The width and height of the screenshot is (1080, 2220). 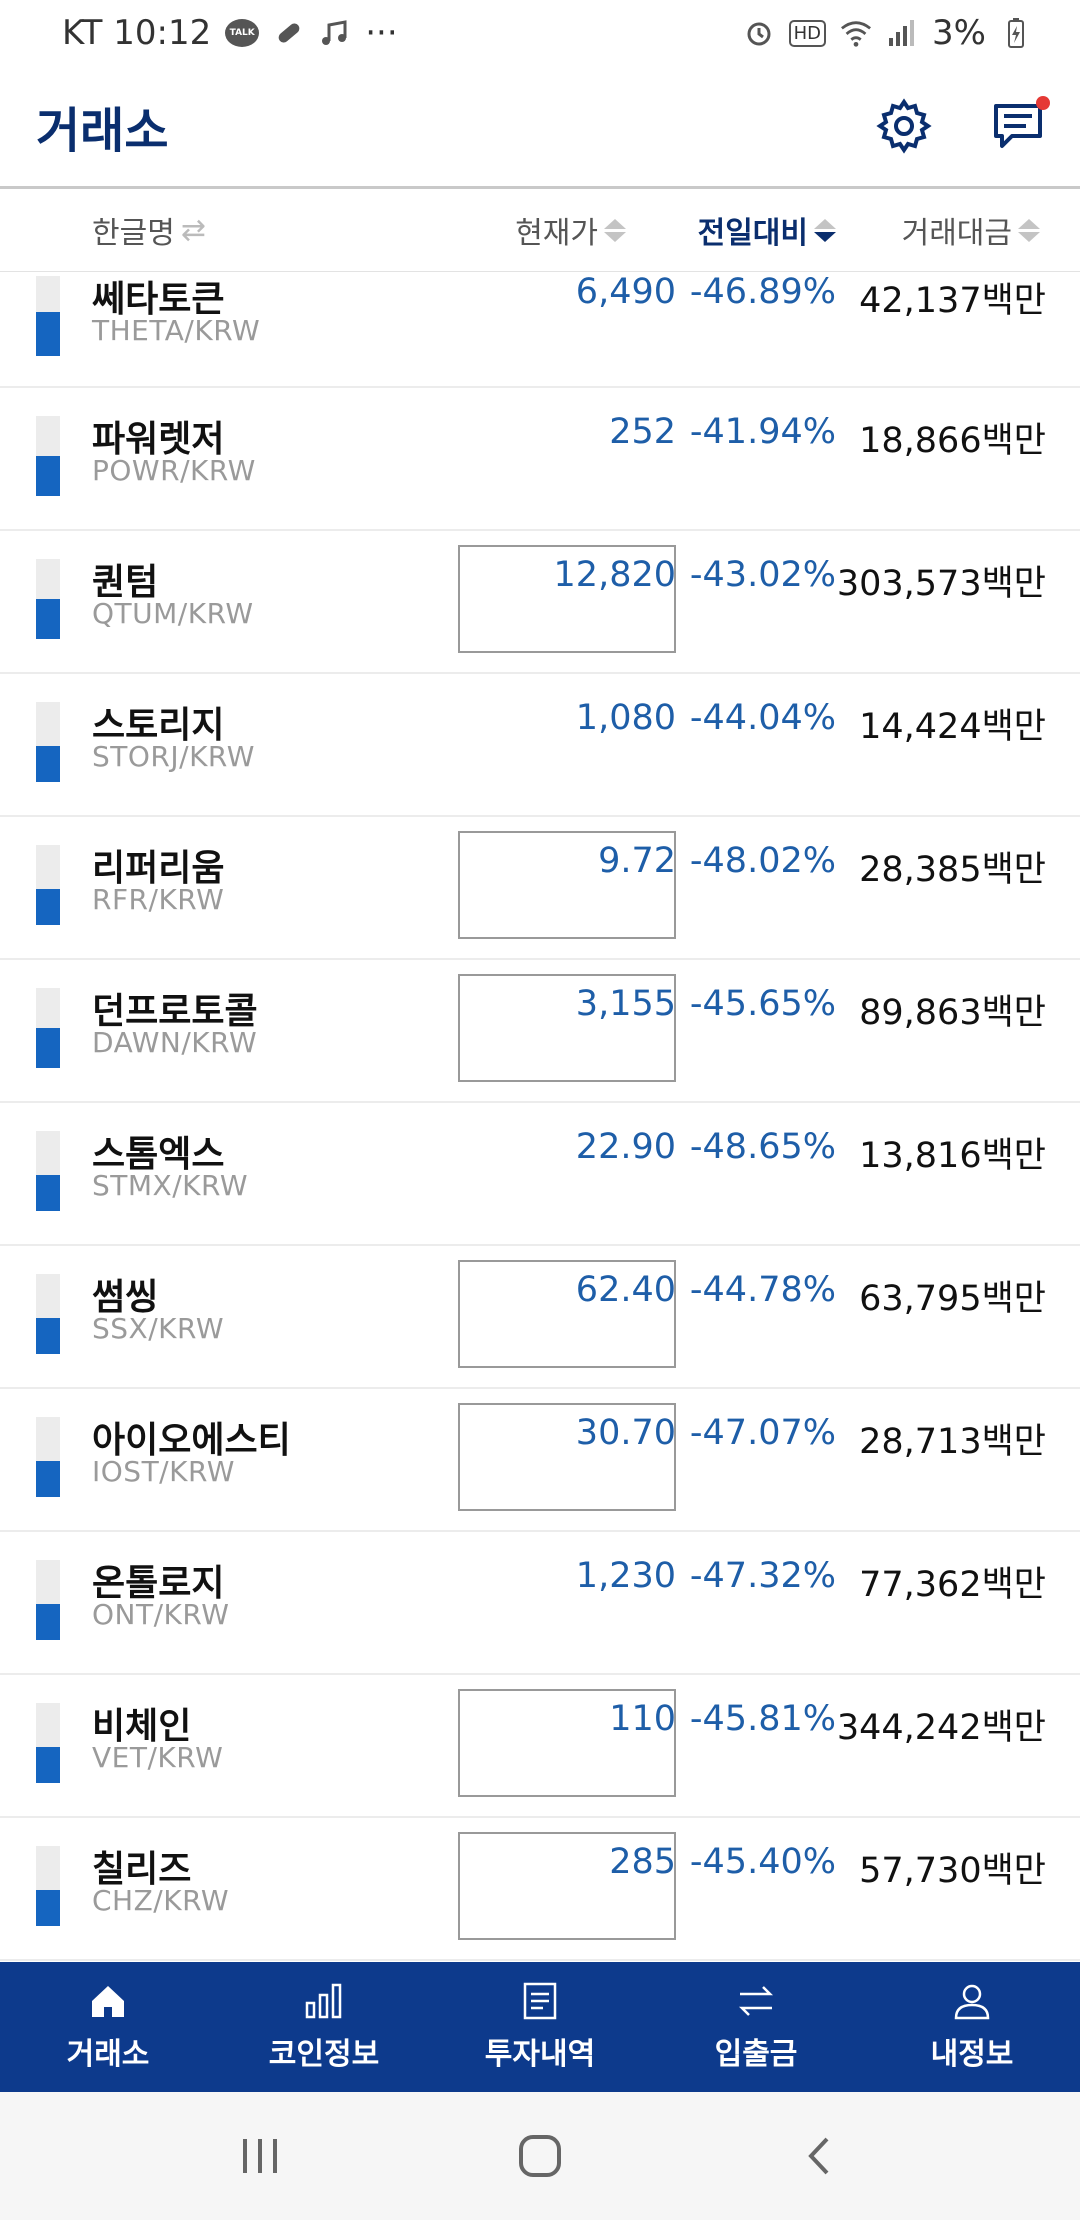 I want to click on sort-descending-icon, so click(x=825, y=230).